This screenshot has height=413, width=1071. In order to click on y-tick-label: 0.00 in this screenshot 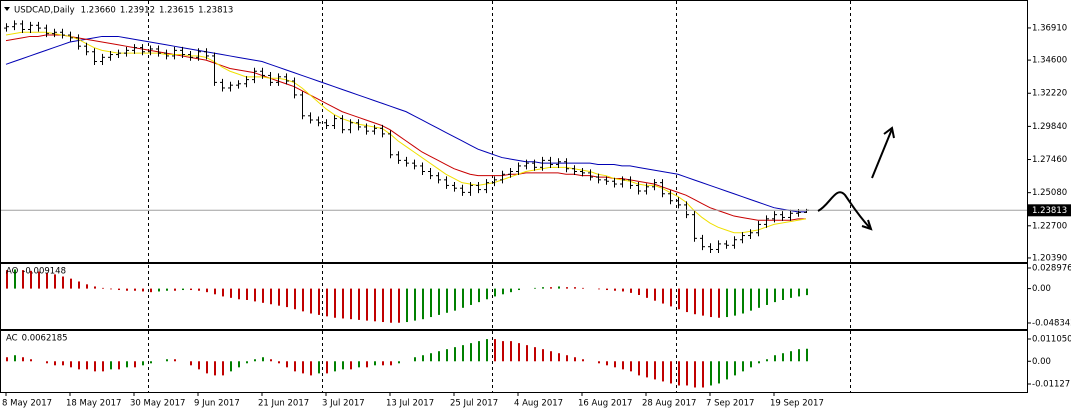, I will do `click(1041, 362)`.